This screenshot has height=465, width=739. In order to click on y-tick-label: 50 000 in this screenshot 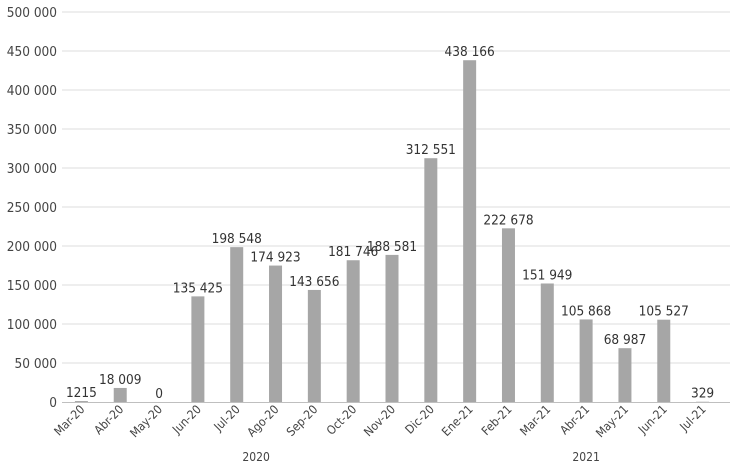, I will do `click(36, 364)`.